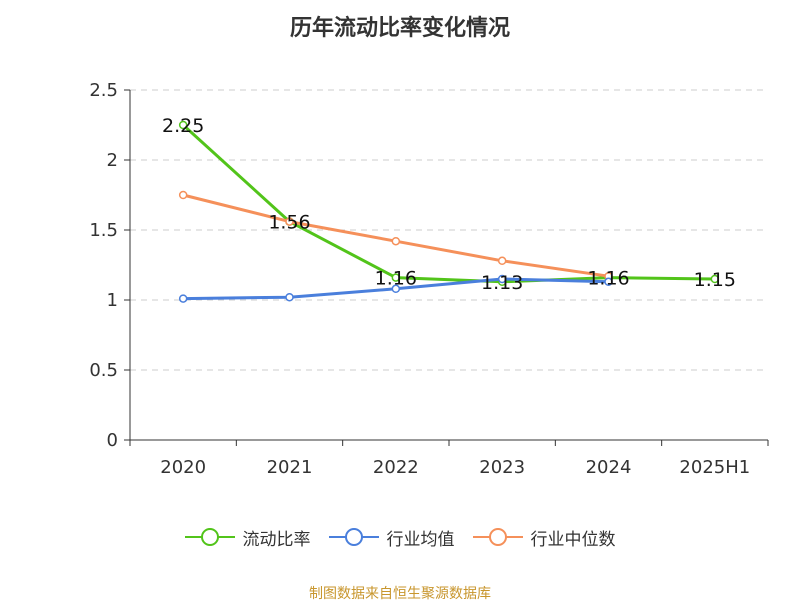 This screenshot has width=800, height=603. I want to click on legend: 流动比率 行业均值 行业中位数, so click(400, 537).